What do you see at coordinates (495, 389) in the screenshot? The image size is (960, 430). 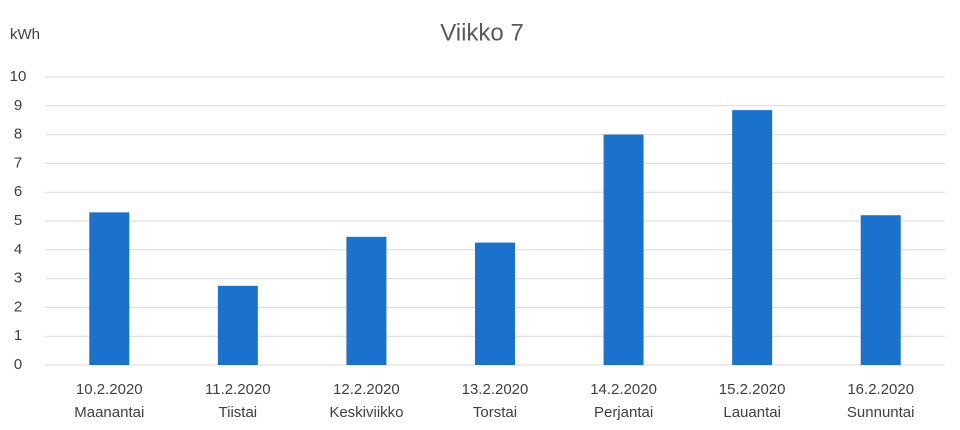 I see `x-tick-label: 13.2.2020` at bounding box center [495, 389].